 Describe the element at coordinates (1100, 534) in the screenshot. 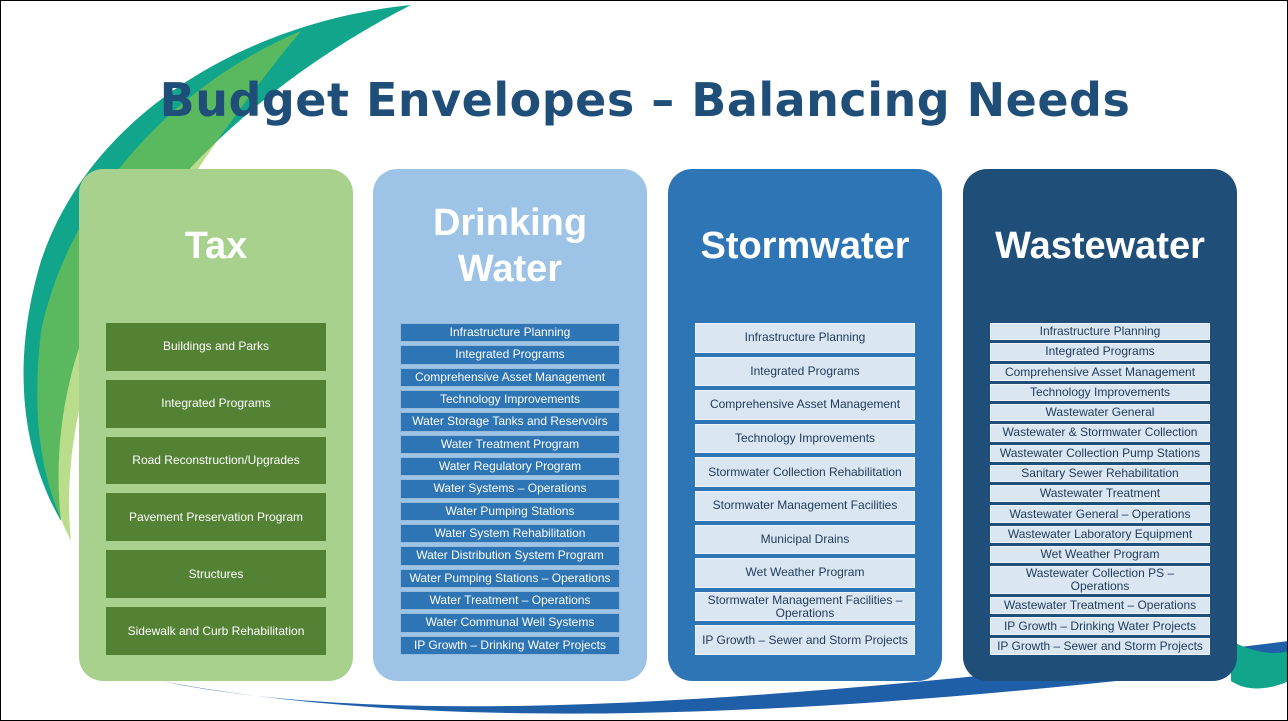

I see `list-item: Wastewater Laboratory Equipment` at that location.